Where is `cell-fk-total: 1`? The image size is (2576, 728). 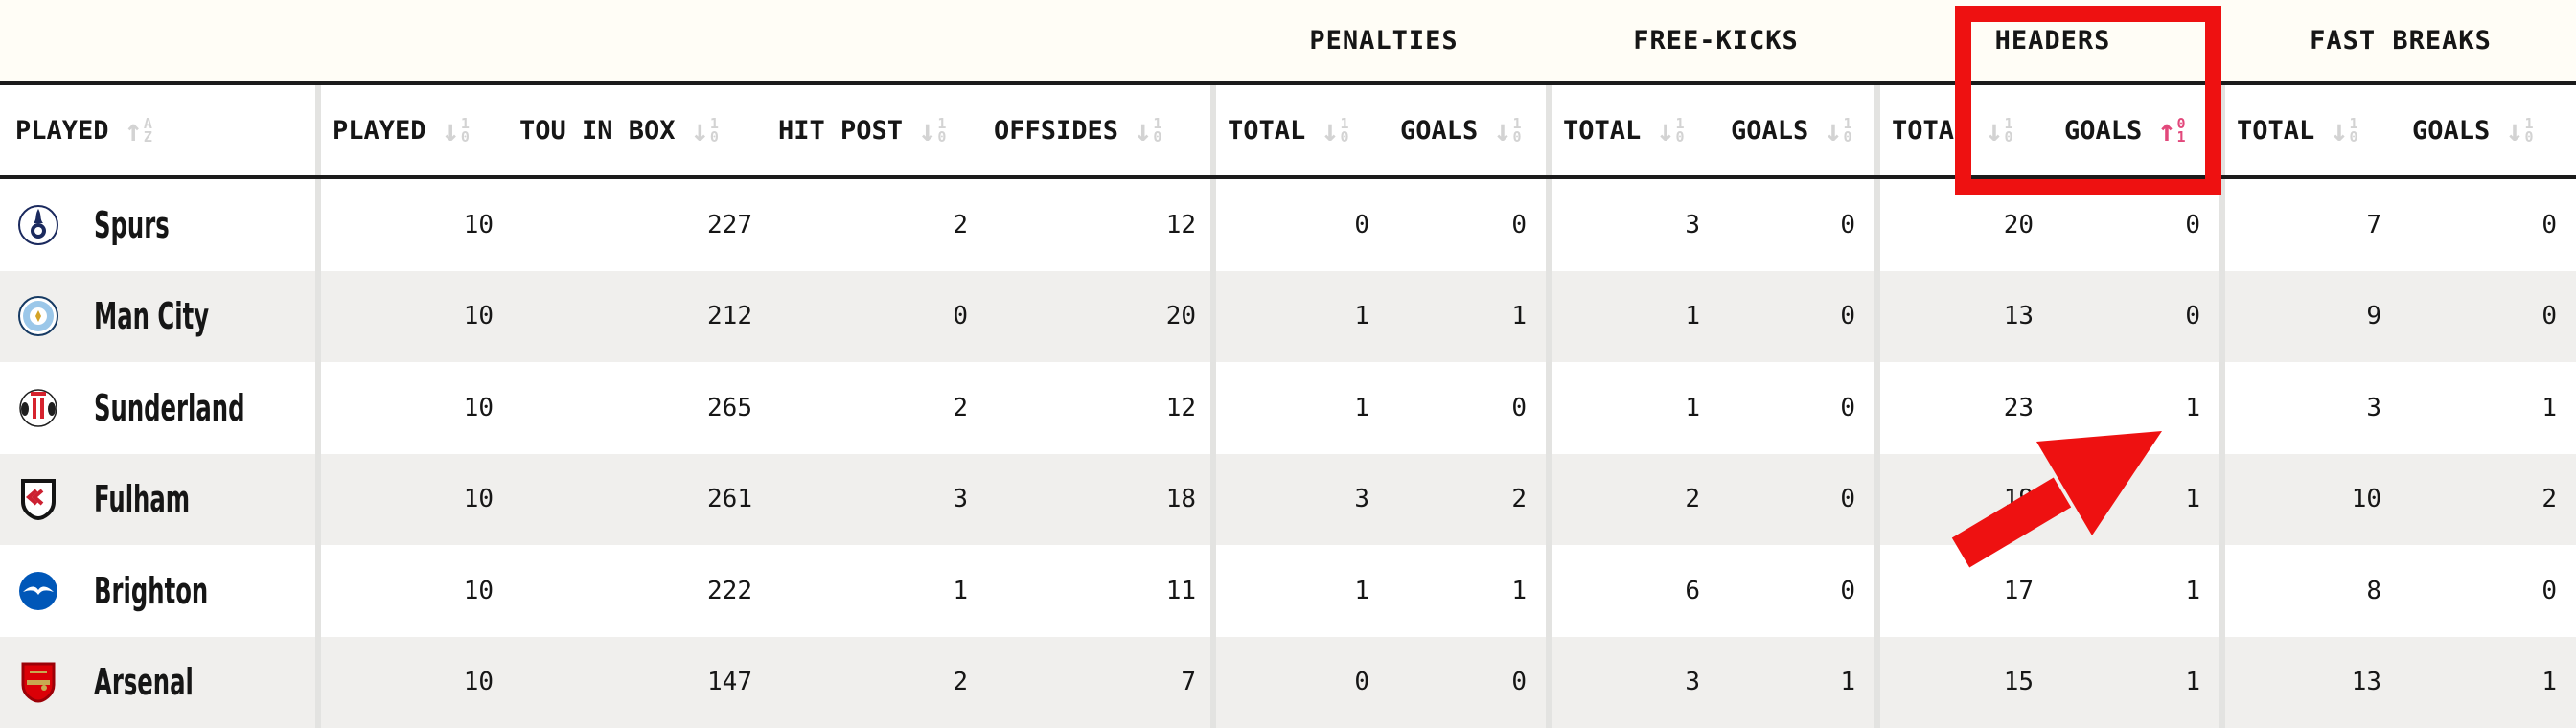 cell-fk-total: 1 is located at coordinates (1635, 408).